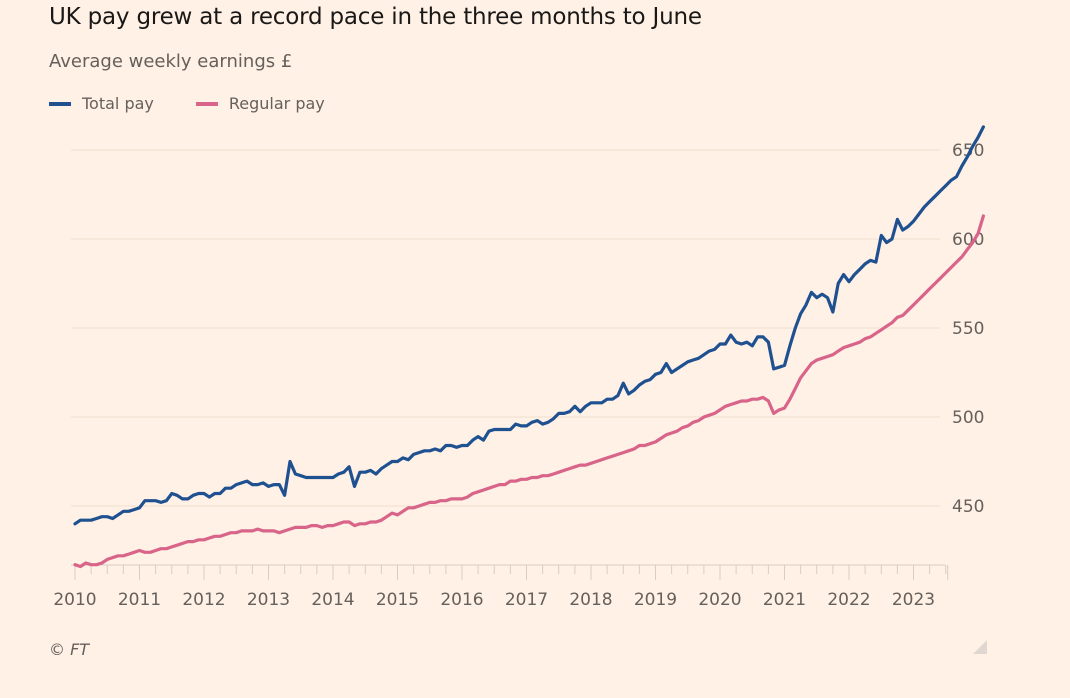 This screenshot has width=1070, height=698. Describe the element at coordinates (203, 600) in the screenshot. I see `x-tick-label-2012: 2012` at that location.